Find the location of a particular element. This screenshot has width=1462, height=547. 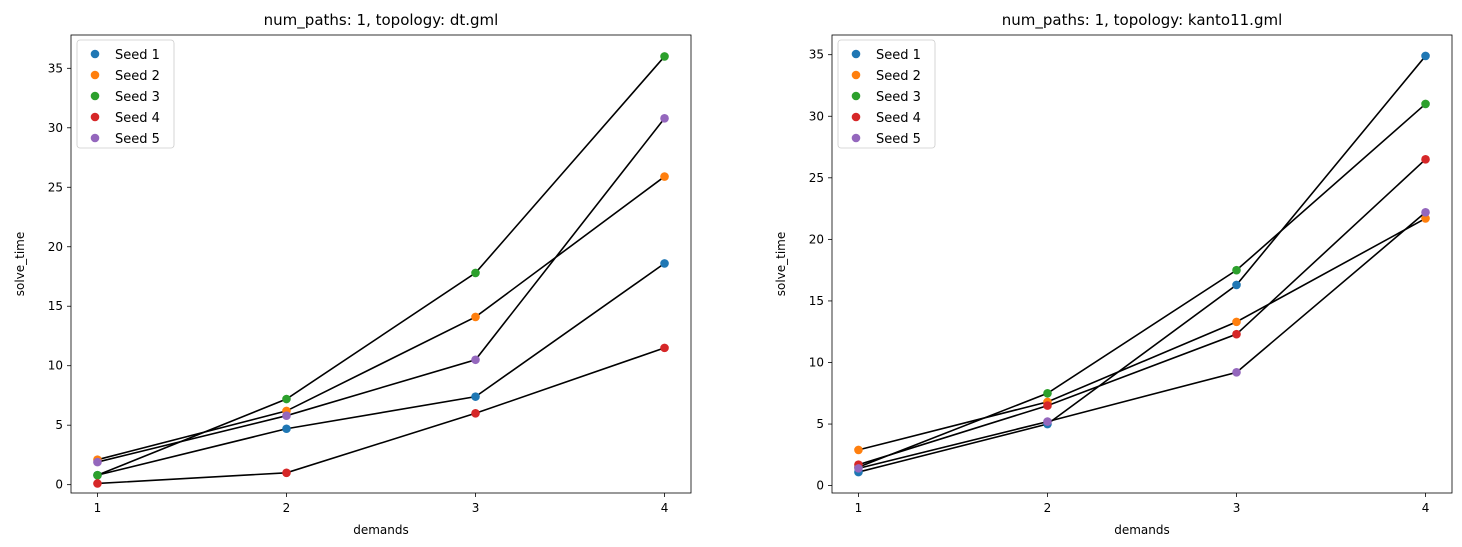

chart-title: num_paths: 1, topology: dt.gml is located at coordinates (381, 20).